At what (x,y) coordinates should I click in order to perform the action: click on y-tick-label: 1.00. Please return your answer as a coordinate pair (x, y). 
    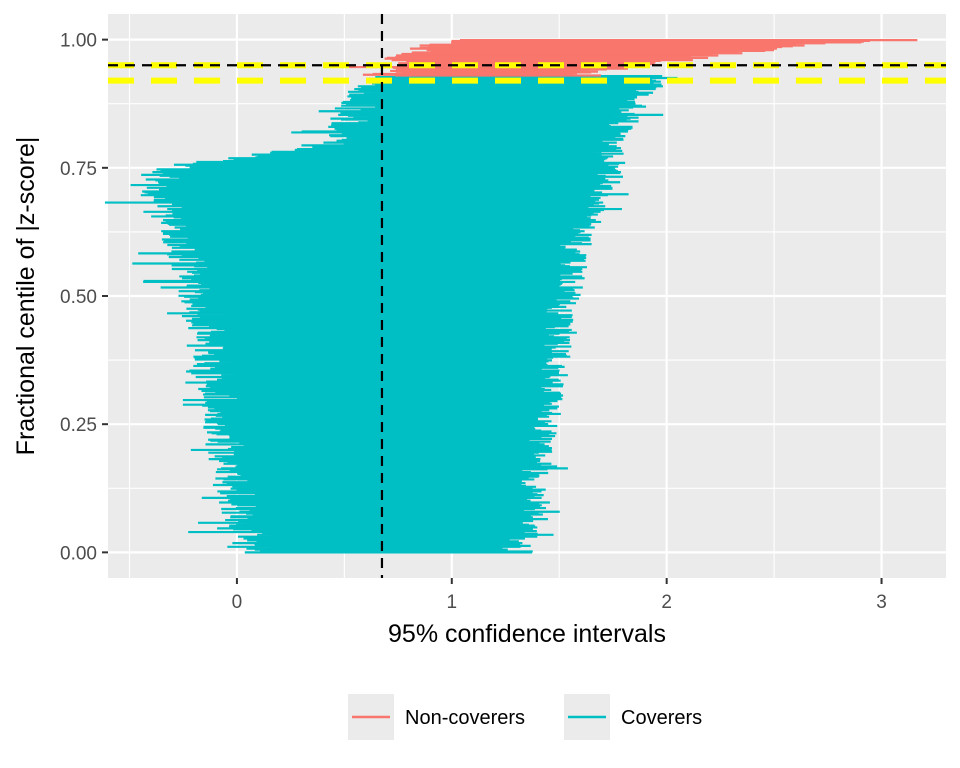
    Looking at the image, I should click on (78, 41).